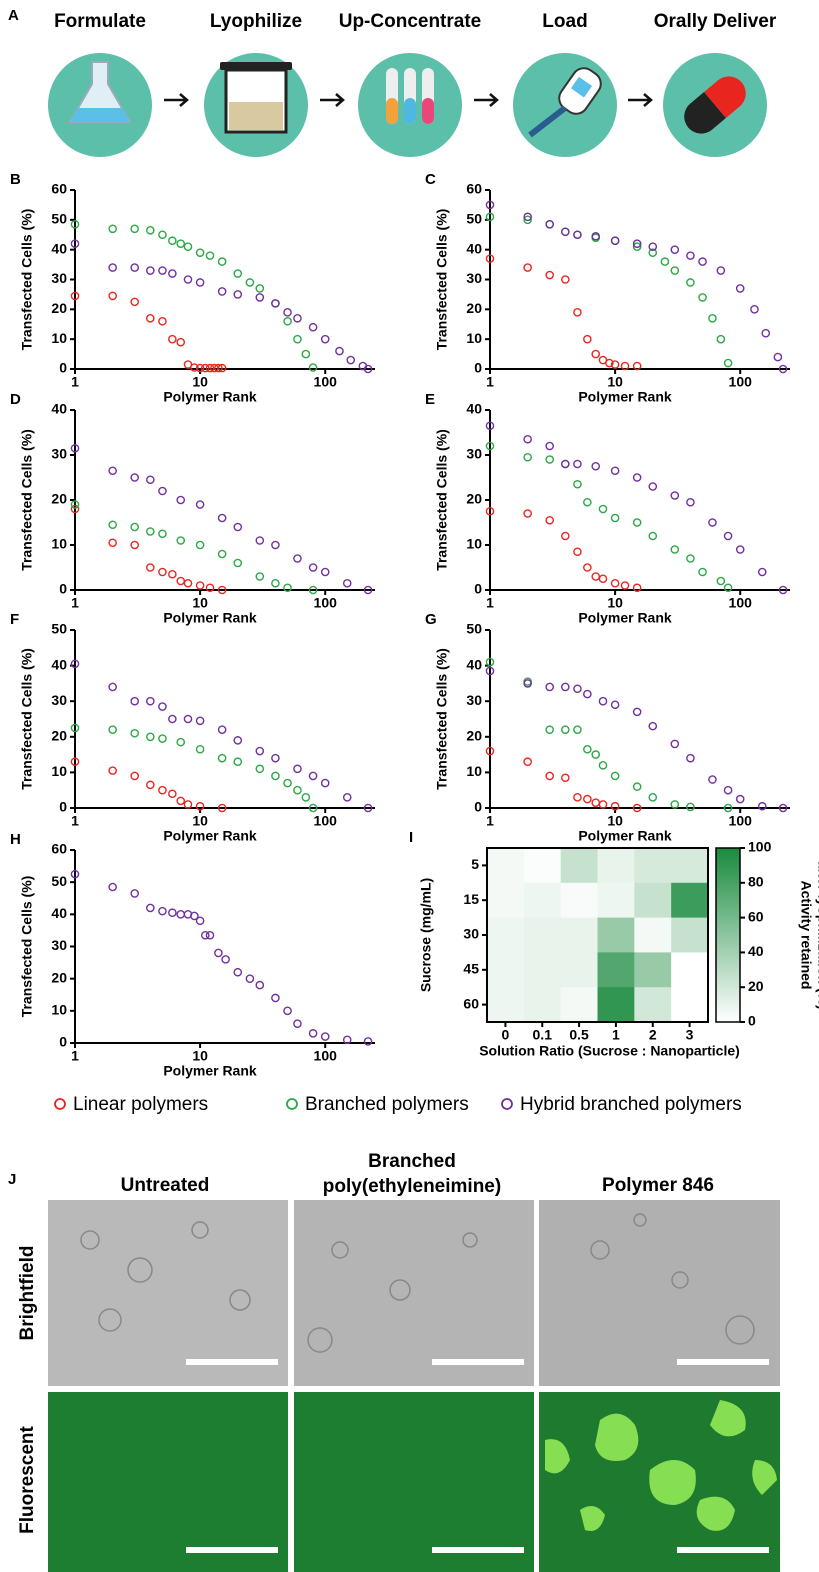  Describe the element at coordinates (387, 1104) in the screenshot. I see `legend-label: Branched polymers` at that location.